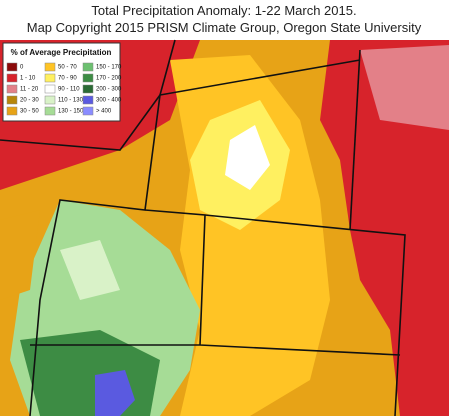  Describe the element at coordinates (109, 101) in the screenshot. I see `legend-label: 300 - 400` at that location.